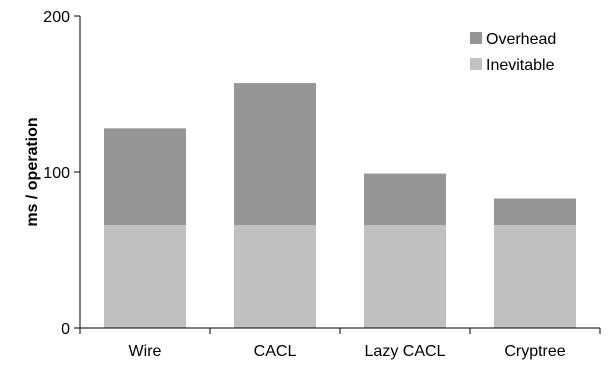  Describe the element at coordinates (56, 17) in the screenshot. I see `y-tick-label: 200` at that location.